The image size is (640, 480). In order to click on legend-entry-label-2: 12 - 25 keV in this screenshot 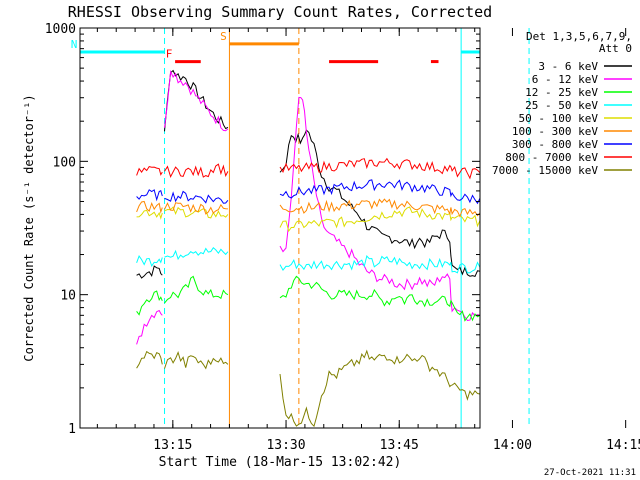, I will do `click(561, 92)`.